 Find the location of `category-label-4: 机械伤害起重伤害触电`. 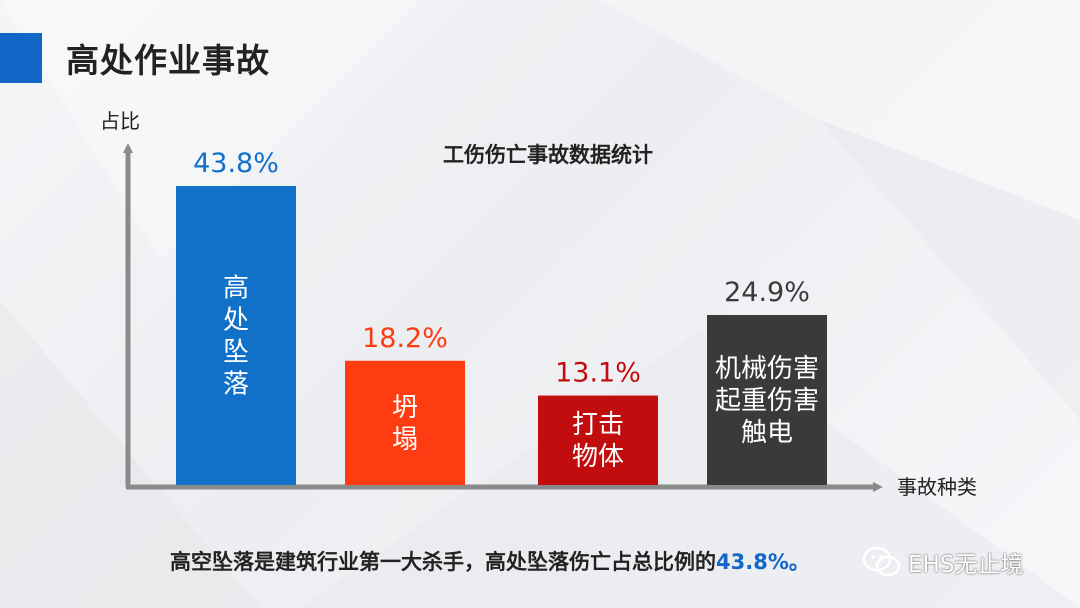

category-label-4: 机械伤害起重伤害触电 is located at coordinates (767, 401).